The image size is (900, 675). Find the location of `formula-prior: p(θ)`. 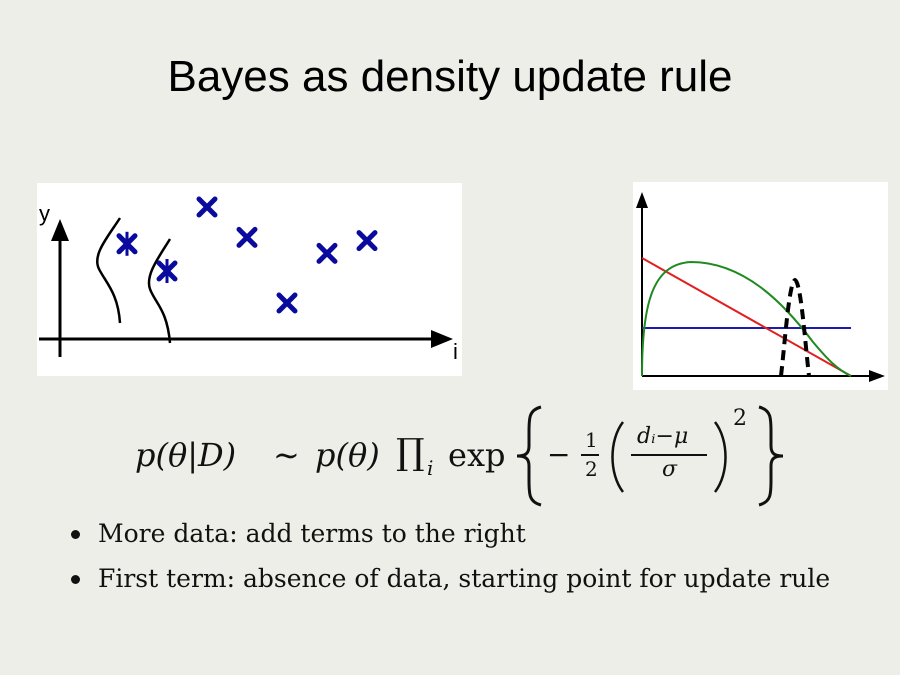

formula-prior: p(θ) is located at coordinates (347, 455).